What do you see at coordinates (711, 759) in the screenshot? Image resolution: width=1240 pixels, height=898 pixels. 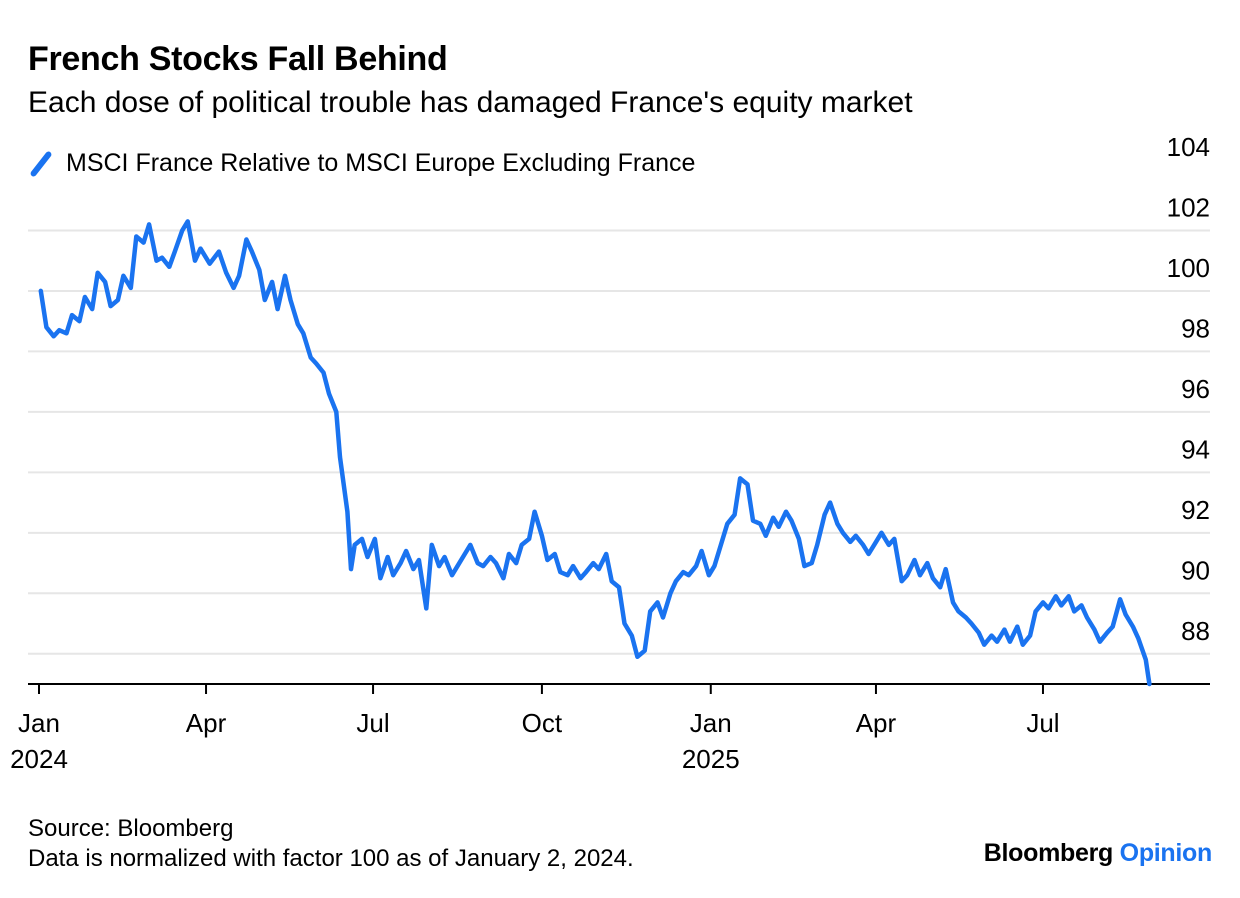 I see `x-tick-year-label: 2025` at bounding box center [711, 759].